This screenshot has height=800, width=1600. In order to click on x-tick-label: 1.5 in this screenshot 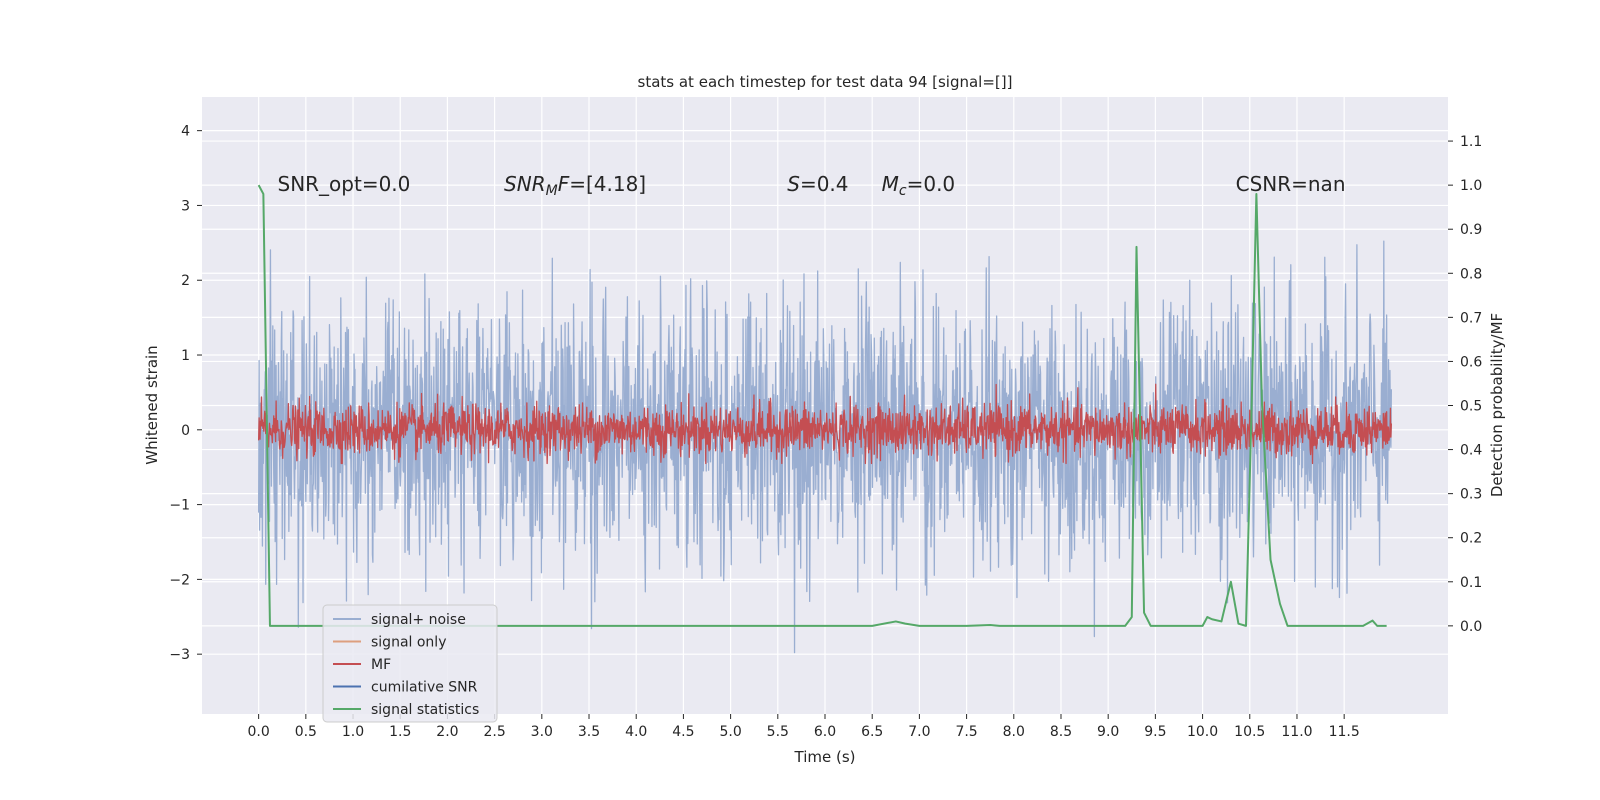, I will do `click(400, 732)`.